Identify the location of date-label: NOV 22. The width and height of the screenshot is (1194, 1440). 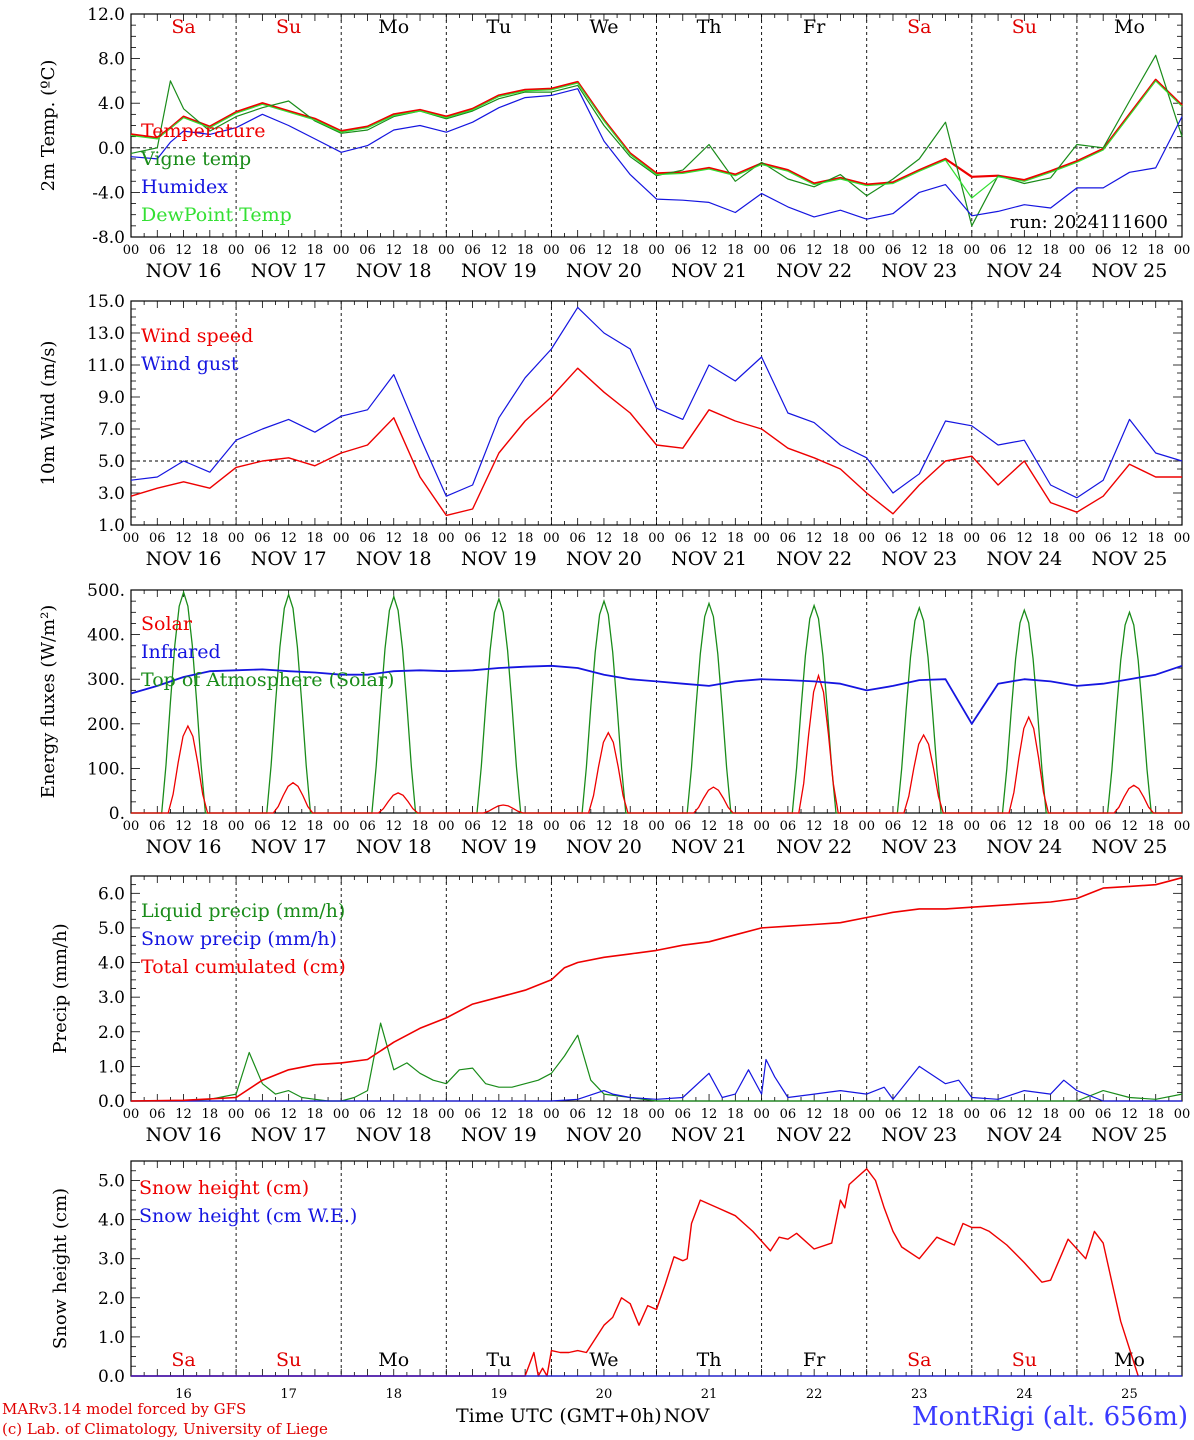
(814, 271).